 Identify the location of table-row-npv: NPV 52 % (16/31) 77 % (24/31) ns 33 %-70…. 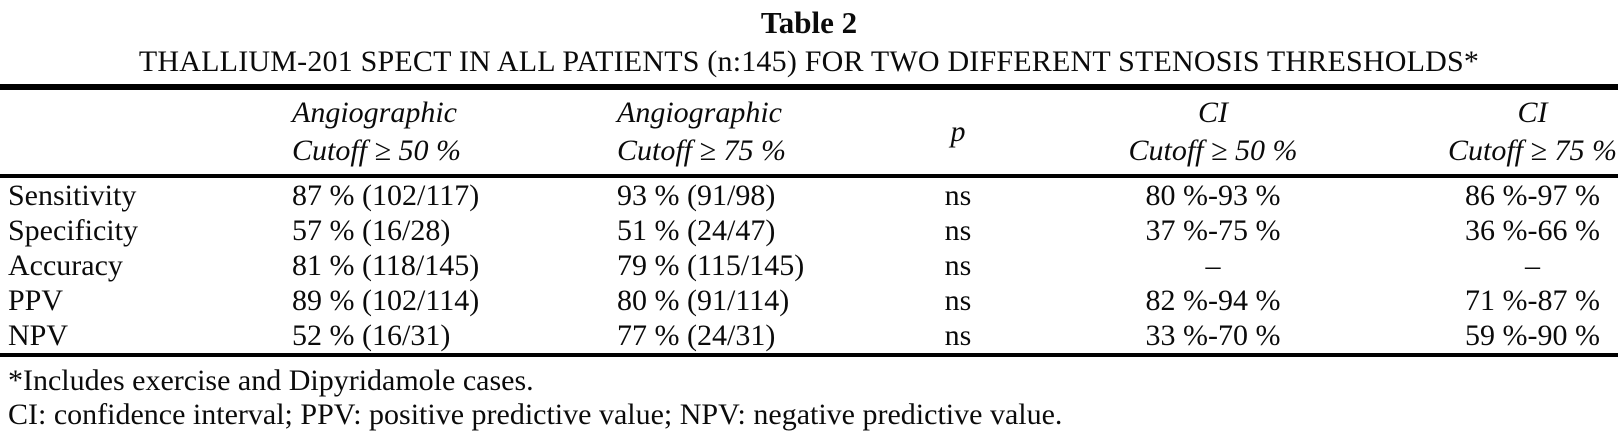
(809, 336).